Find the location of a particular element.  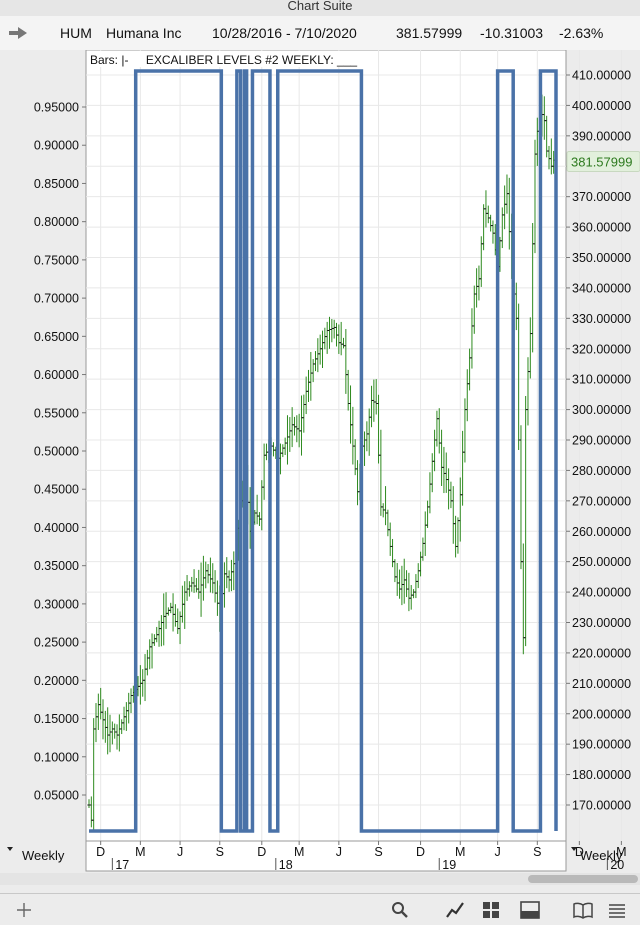

indicator-value: ___ is located at coordinates (346, 60).